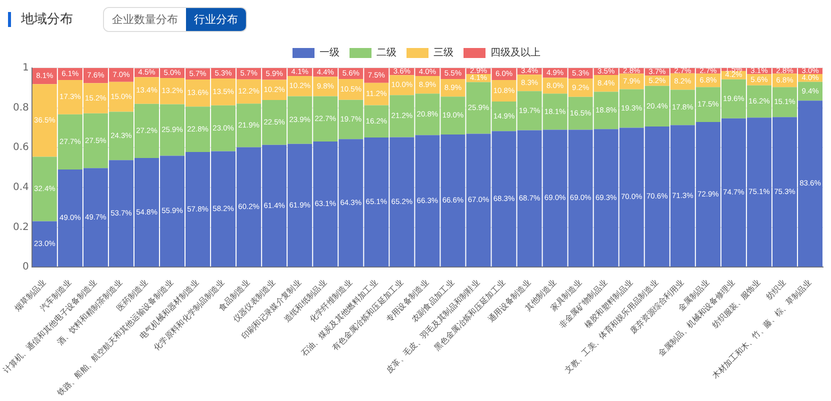  What do you see at coordinates (47, 19) in the screenshot?
I see `chart-title: 地域分布` at bounding box center [47, 19].